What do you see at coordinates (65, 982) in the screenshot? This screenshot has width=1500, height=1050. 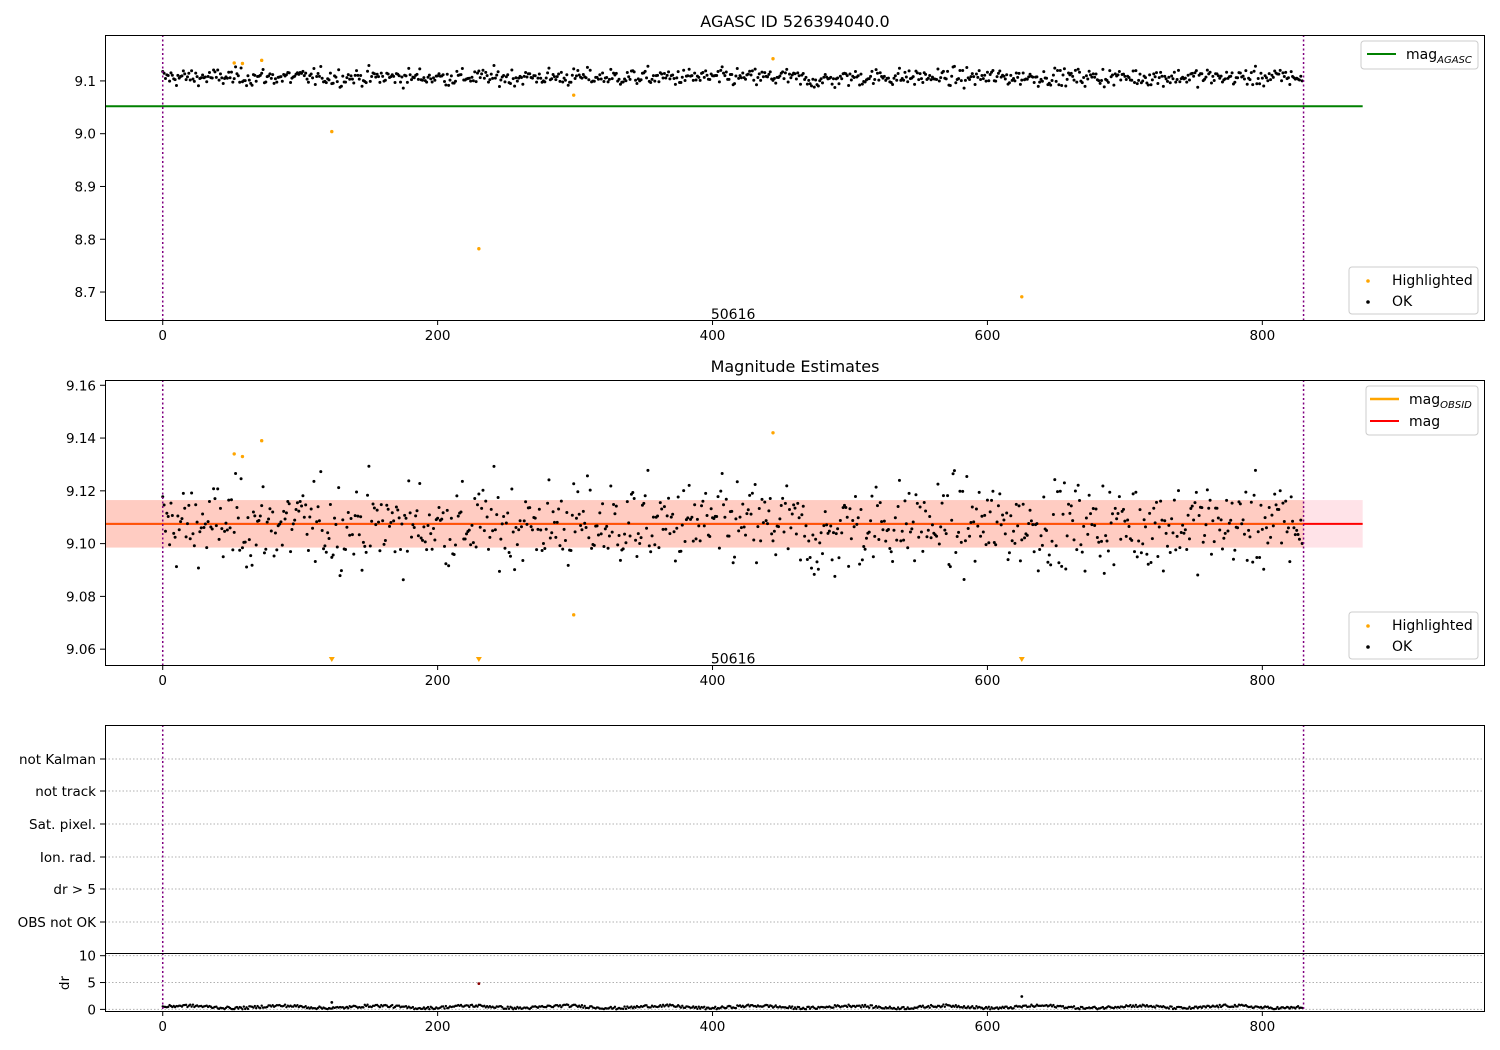 I see `panel-4-ylabel: dr` at bounding box center [65, 982].